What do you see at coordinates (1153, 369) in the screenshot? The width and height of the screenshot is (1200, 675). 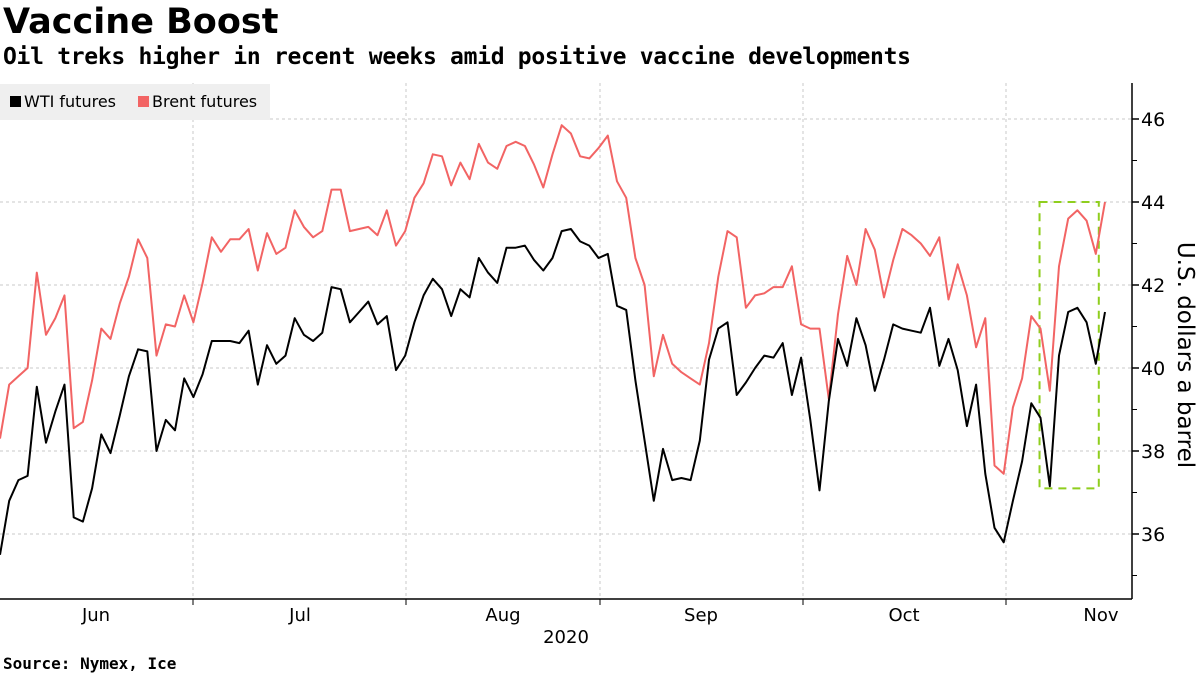 I see `y-tick-label: 40` at bounding box center [1153, 369].